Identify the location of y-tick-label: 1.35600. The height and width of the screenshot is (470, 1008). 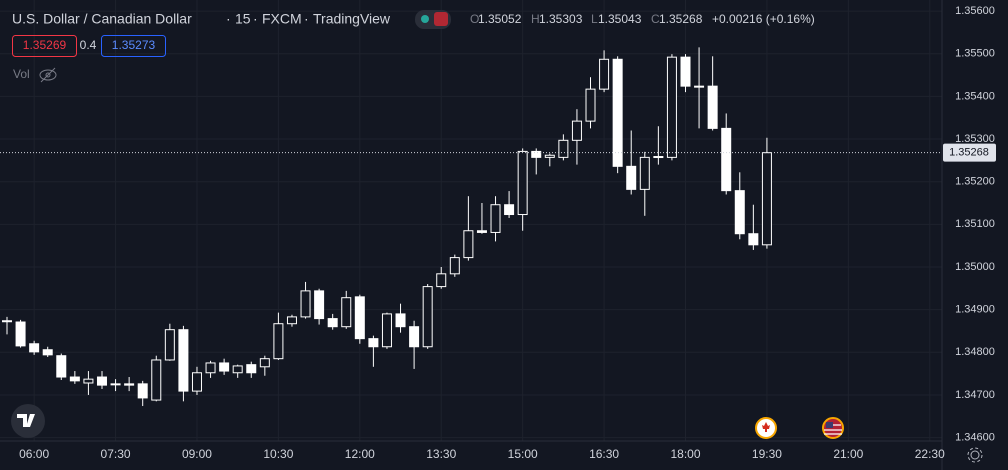
(975, 11).